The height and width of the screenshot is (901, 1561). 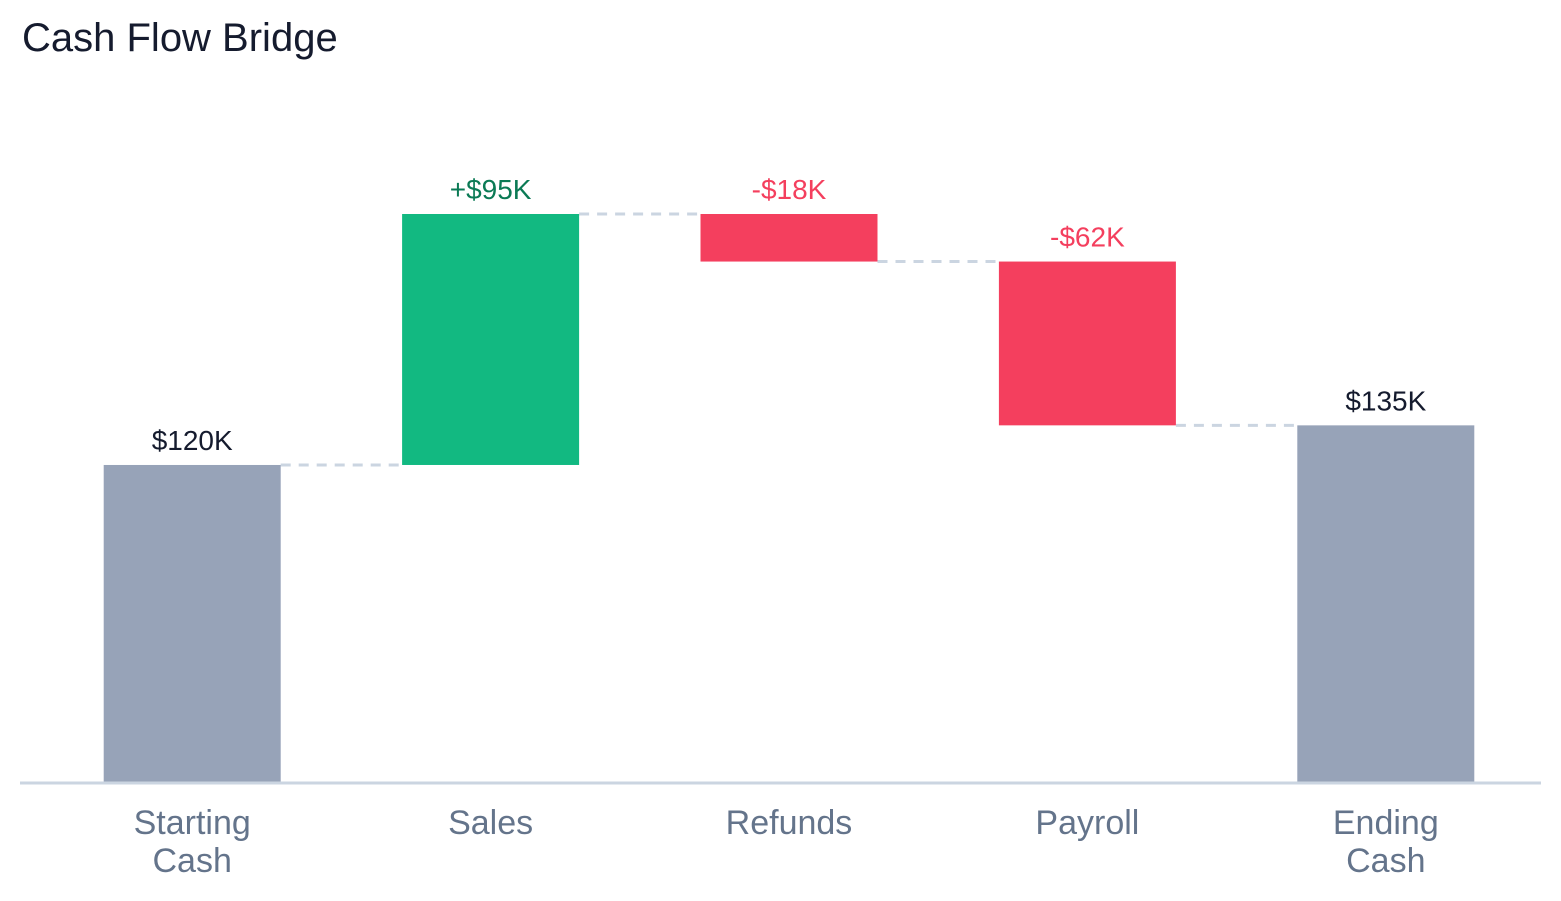 What do you see at coordinates (1385, 400) in the screenshot?
I see `data-label: $135K` at bounding box center [1385, 400].